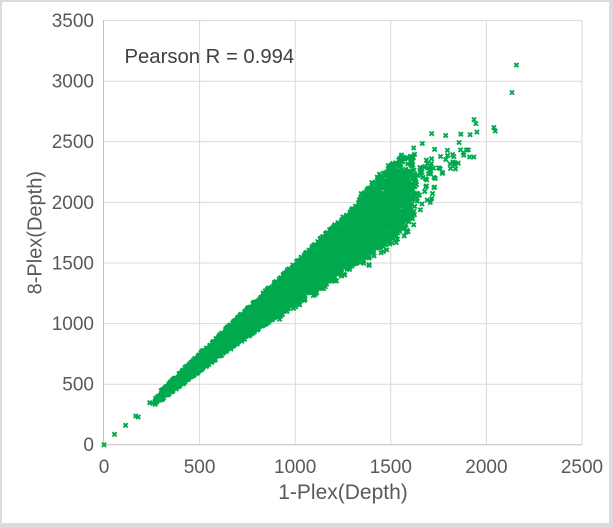  Describe the element at coordinates (36, 232) in the screenshot. I see `svg-text: 8-Plex(Depth)` at that location.